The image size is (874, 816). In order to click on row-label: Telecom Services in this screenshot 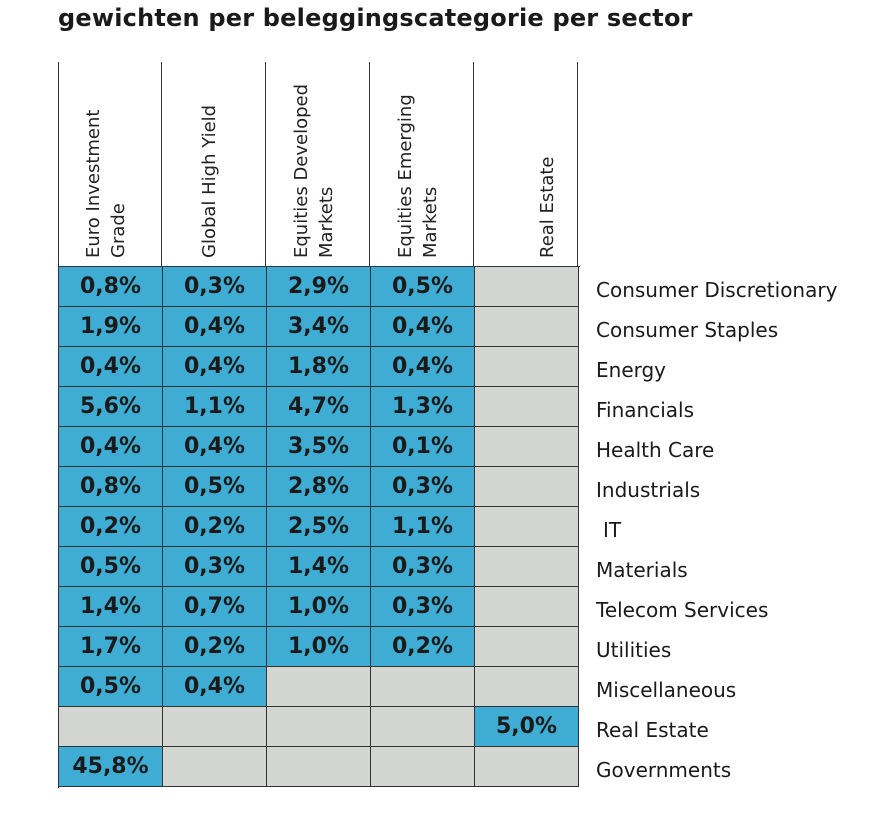, I will do `click(682, 610)`.